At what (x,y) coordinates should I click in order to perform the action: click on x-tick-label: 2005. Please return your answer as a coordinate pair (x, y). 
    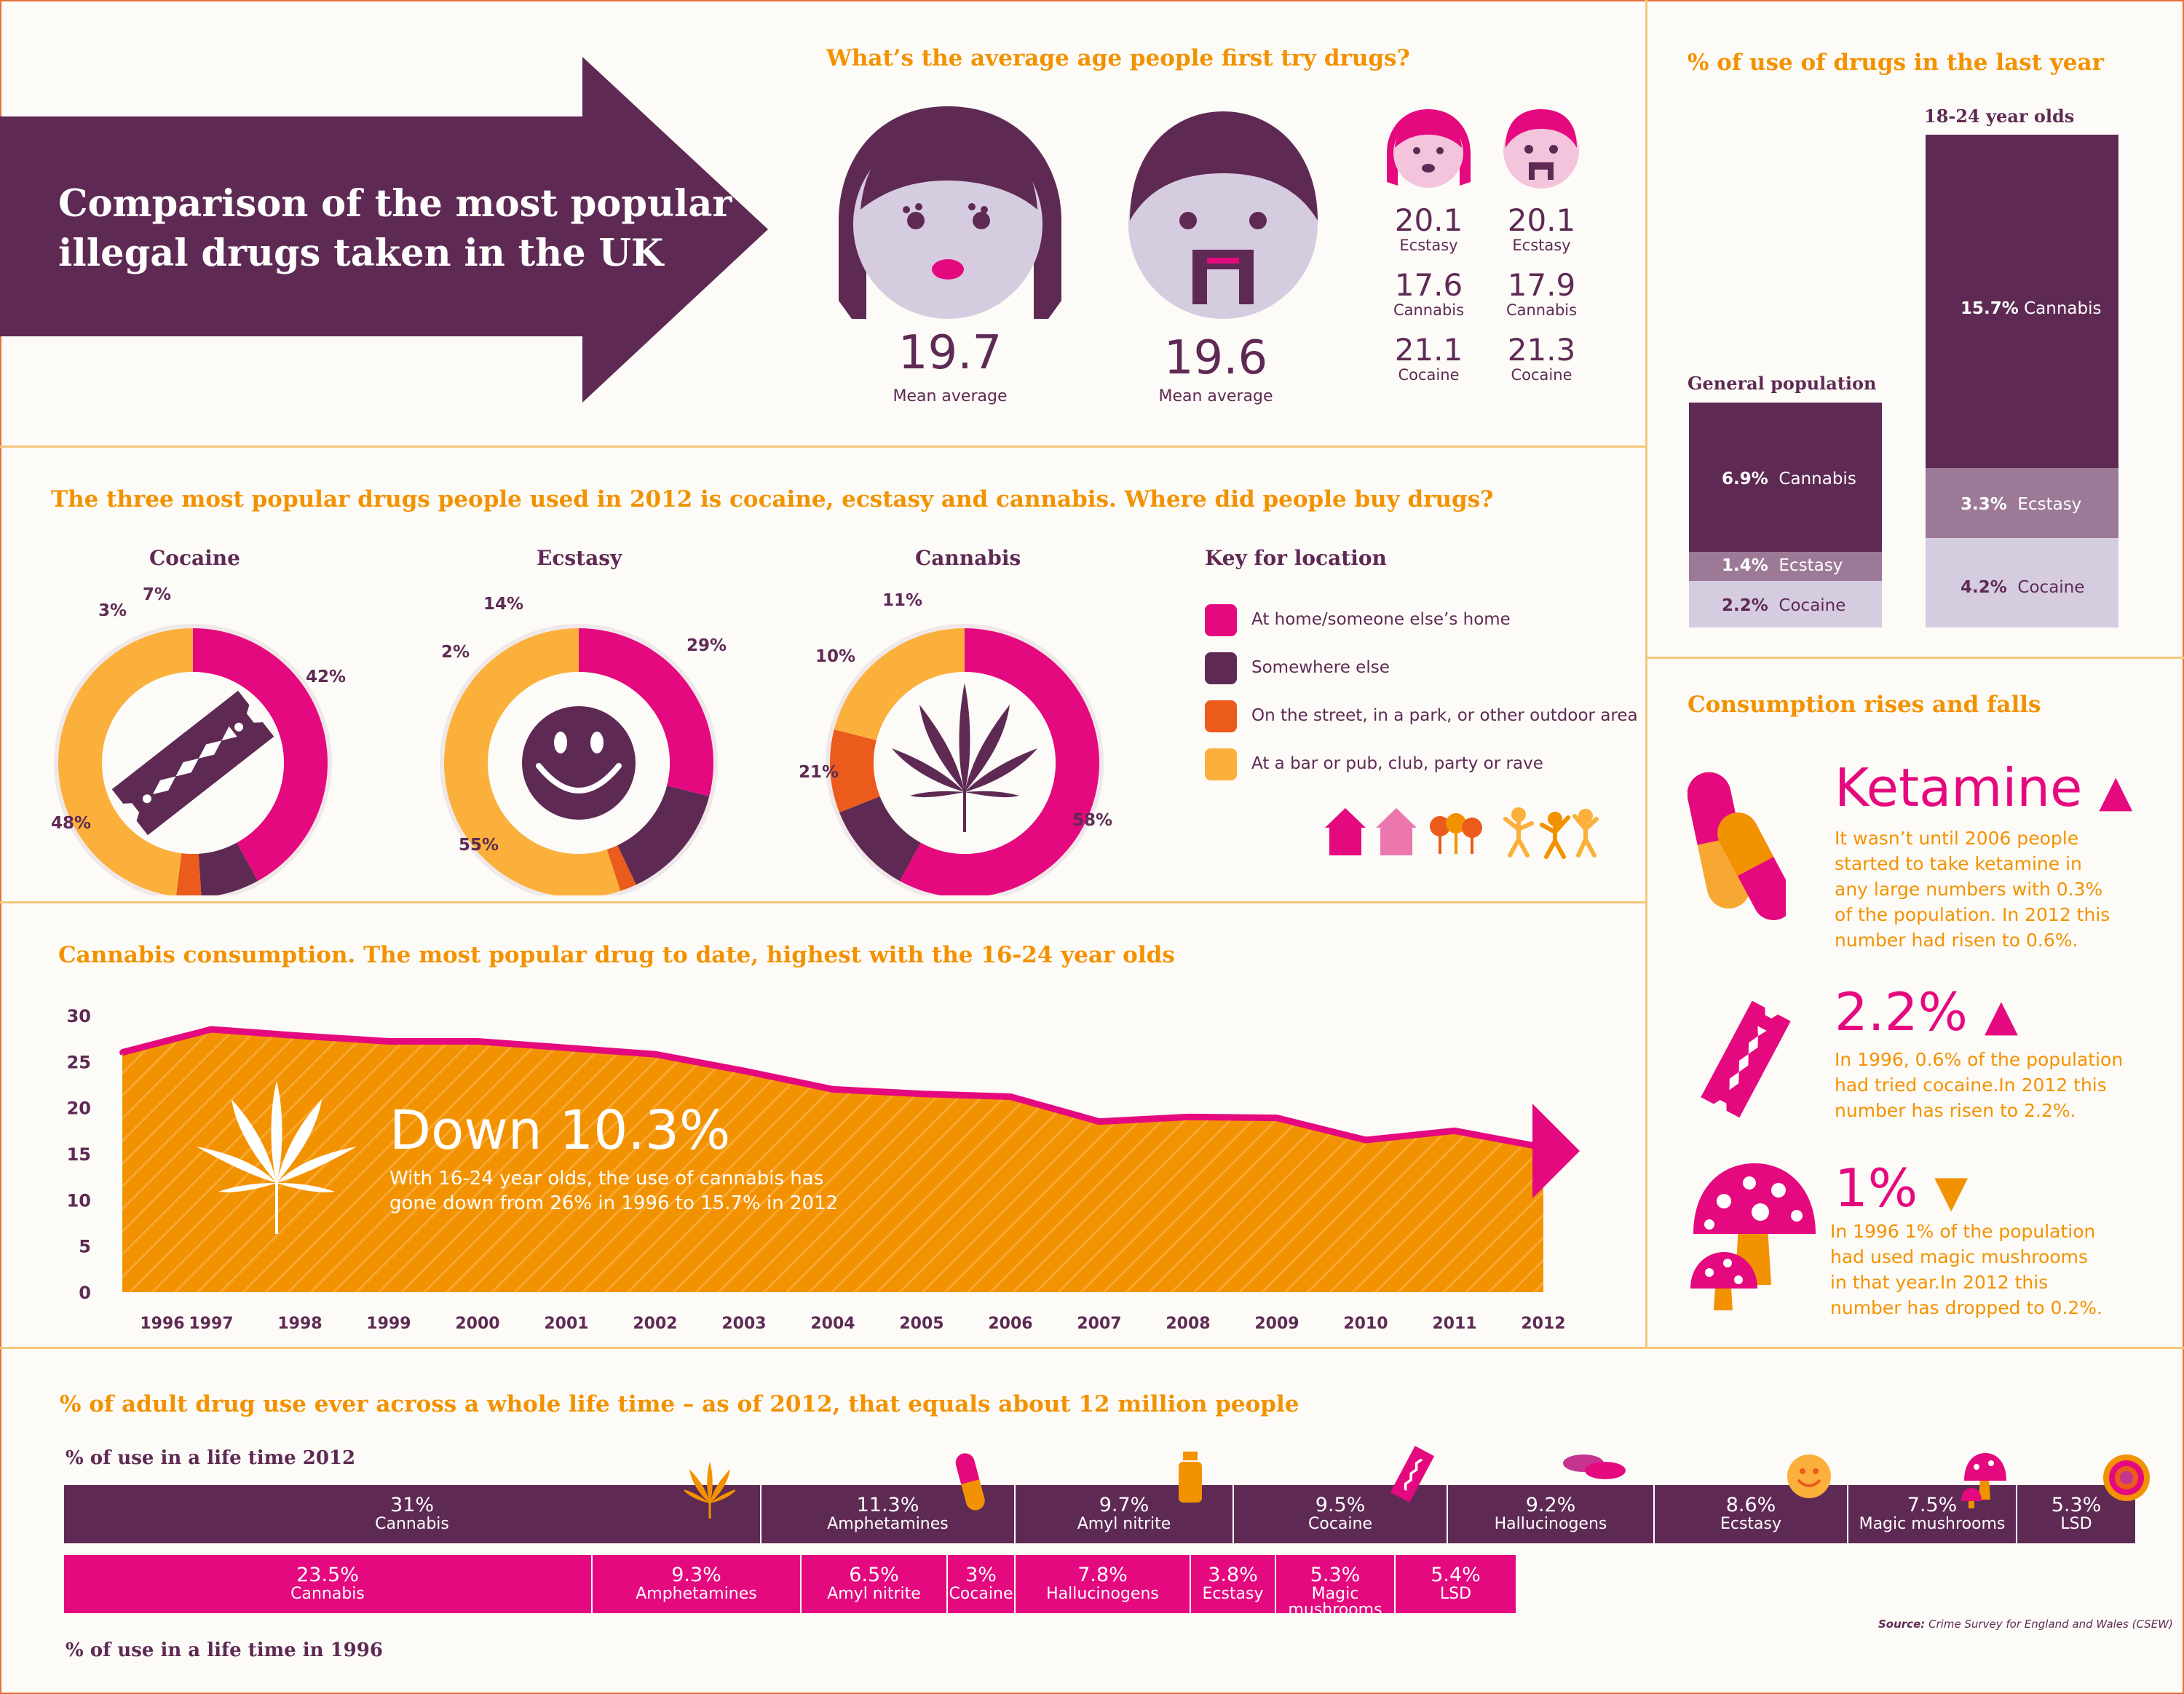
    Looking at the image, I should click on (921, 1323).